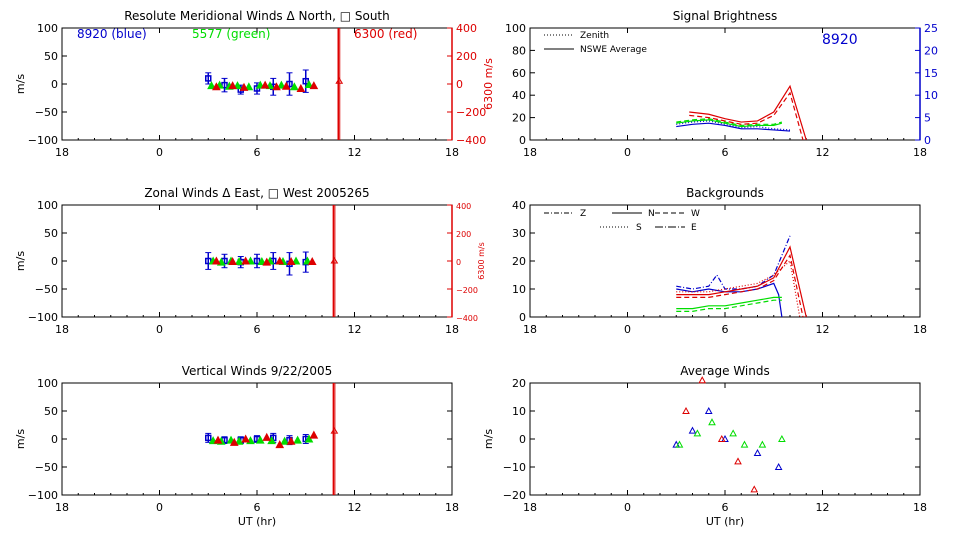 Image resolution: width=960 pixels, height=540 pixels. I want to click on right-axis-label: 6300 m/s, so click(488, 84).